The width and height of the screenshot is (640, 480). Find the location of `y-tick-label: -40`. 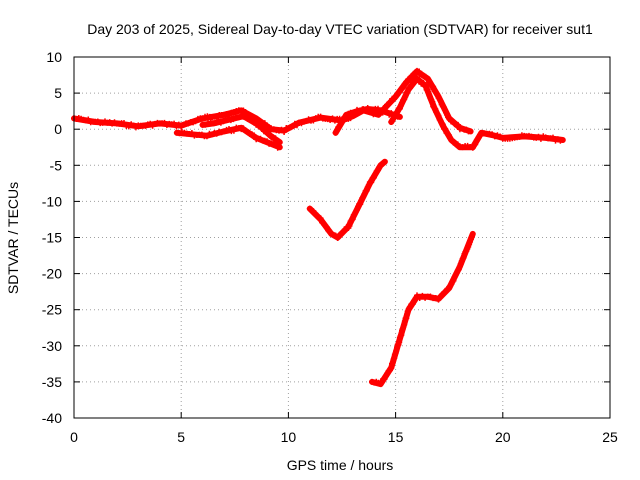

y-tick-label: -40 is located at coordinates (52, 418).